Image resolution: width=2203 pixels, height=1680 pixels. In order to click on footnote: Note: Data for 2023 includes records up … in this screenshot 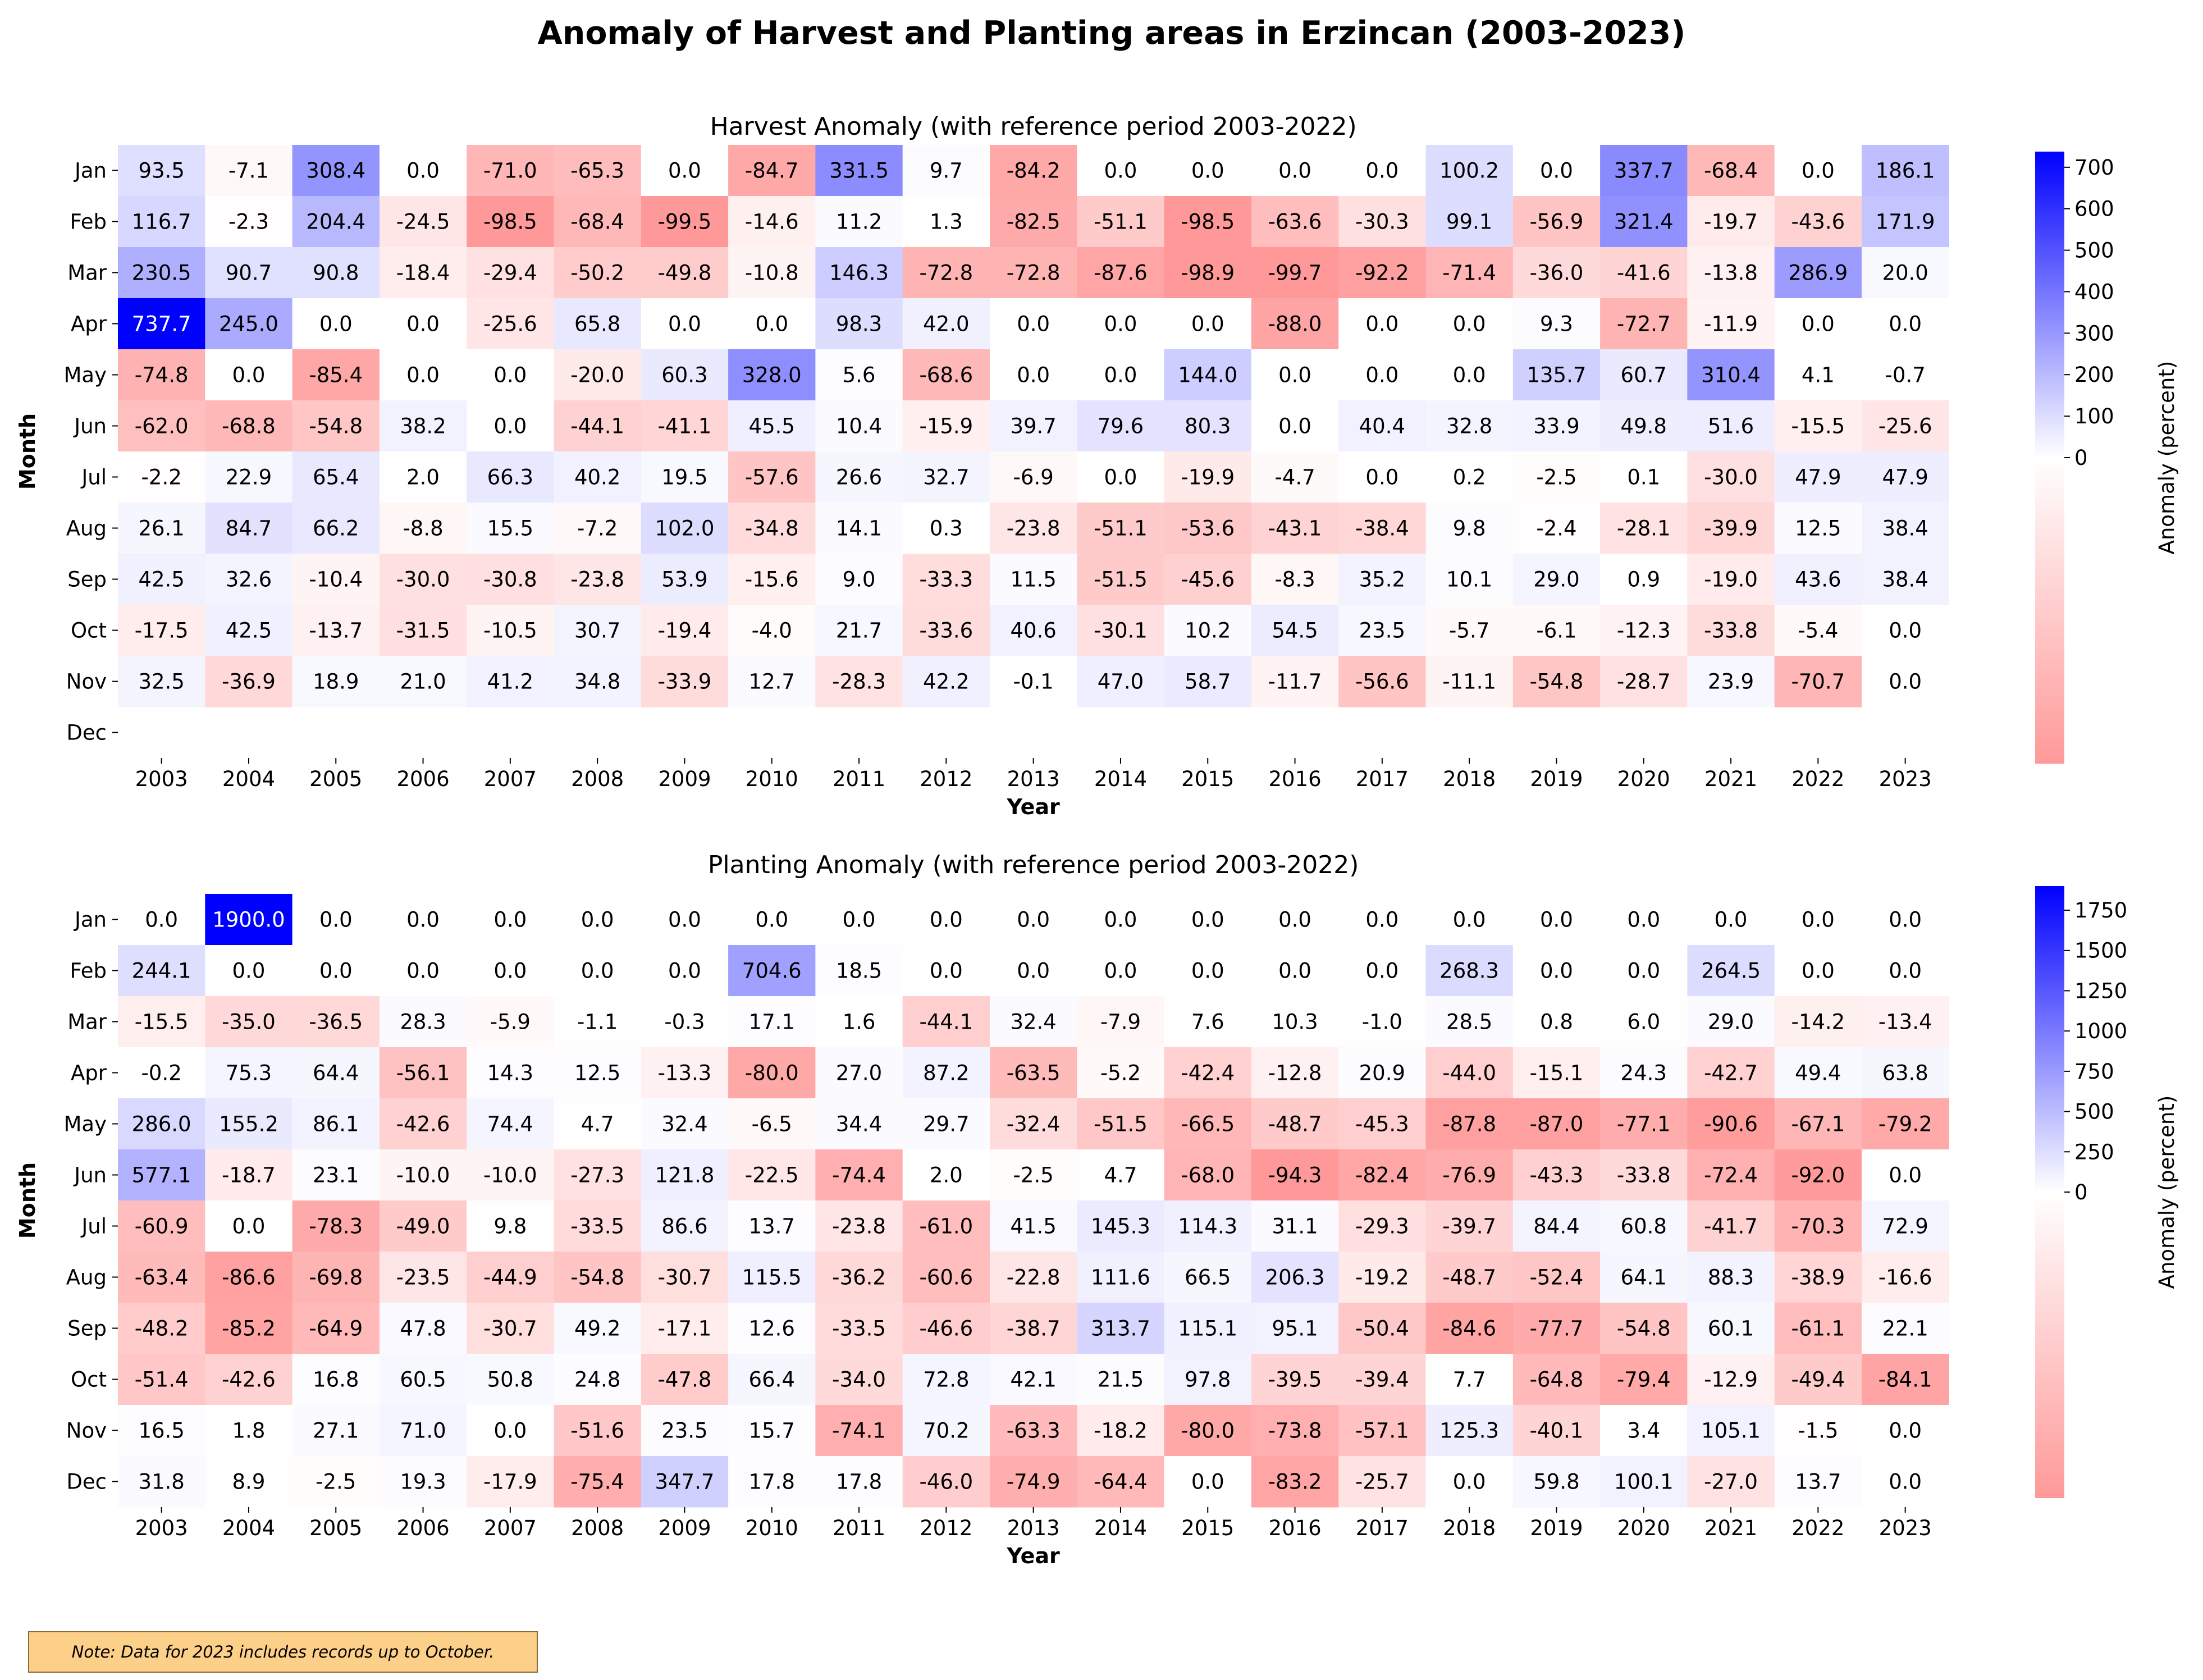, I will do `click(283, 1652)`.